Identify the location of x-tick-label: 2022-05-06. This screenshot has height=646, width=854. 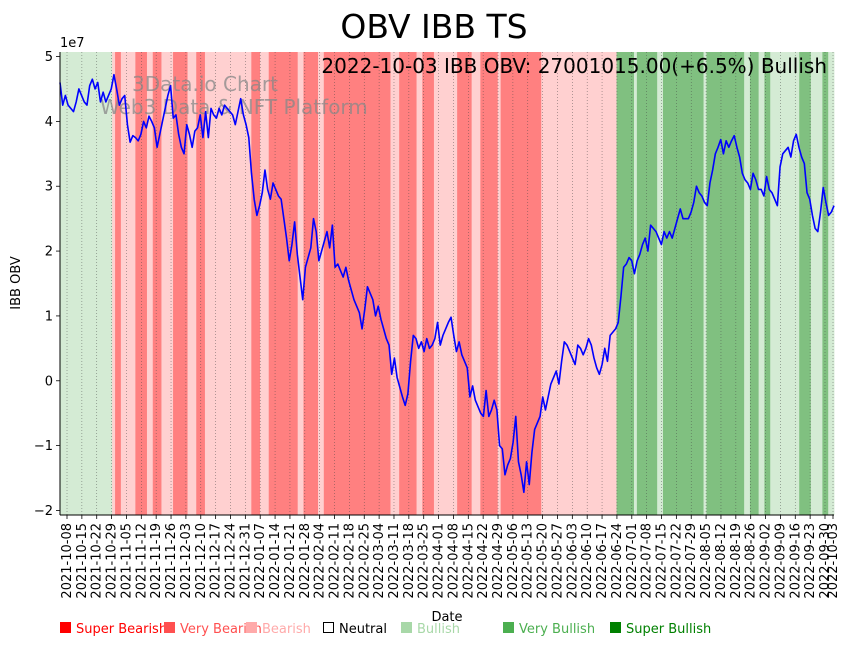
(513, 561).